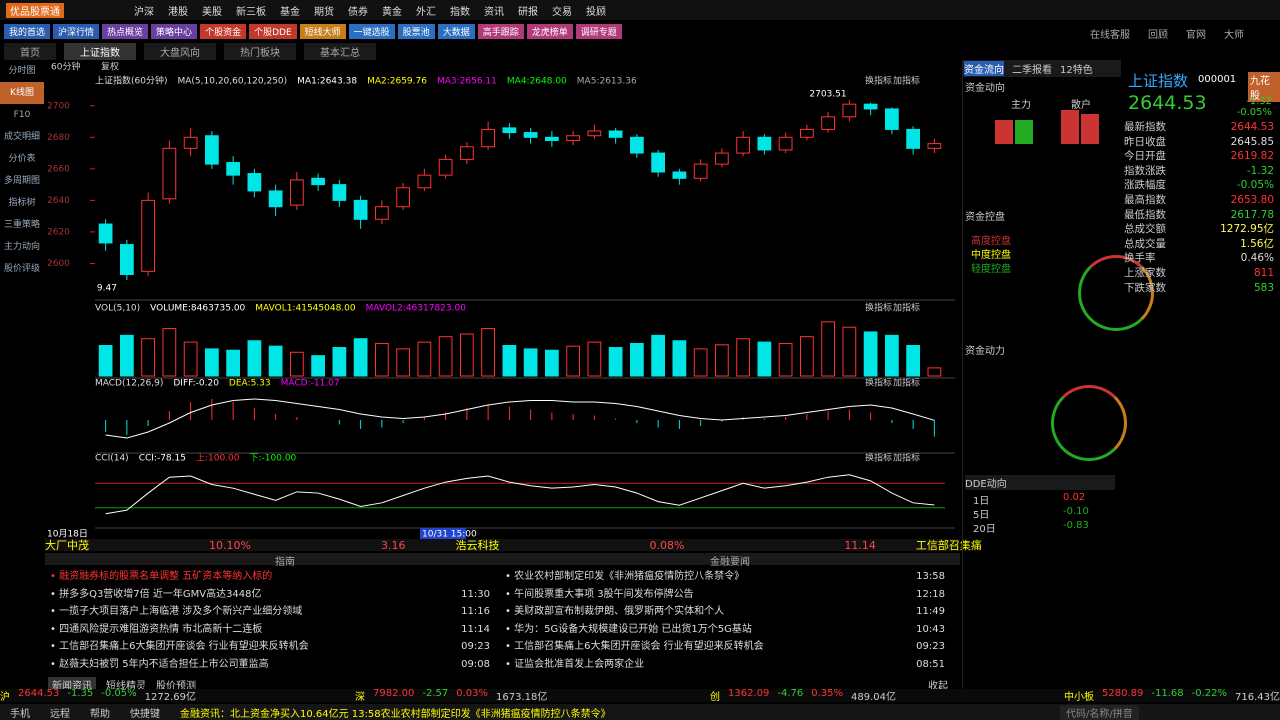 The width and height of the screenshot is (1280, 720). Describe the element at coordinates (1158, 81) in the screenshot. I see `quote-name: 上证指数` at that location.